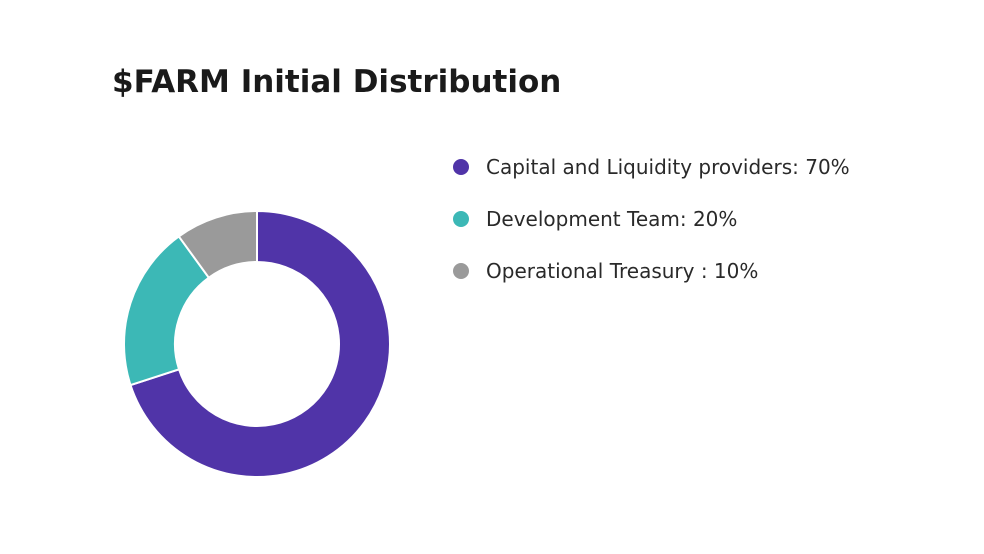 Image resolution: width=984 pixels, height=554 pixels. Describe the element at coordinates (337, 82) in the screenshot. I see `chart-title: $FARM Initial Distribution` at that location.